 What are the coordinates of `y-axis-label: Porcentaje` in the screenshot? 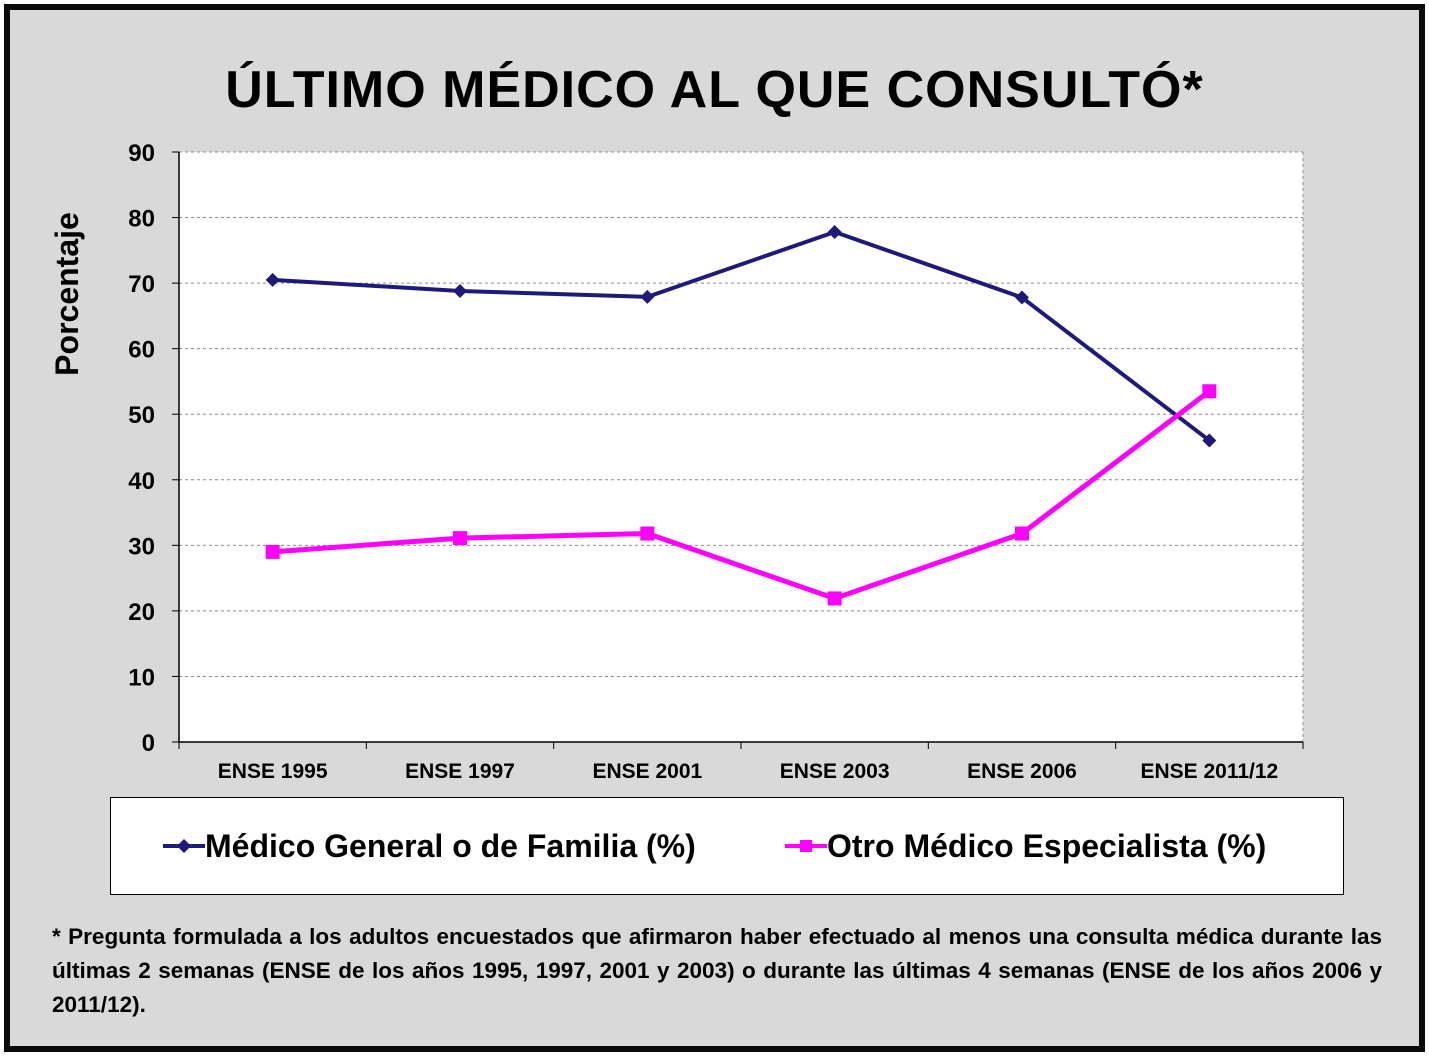 It's located at (67, 294).